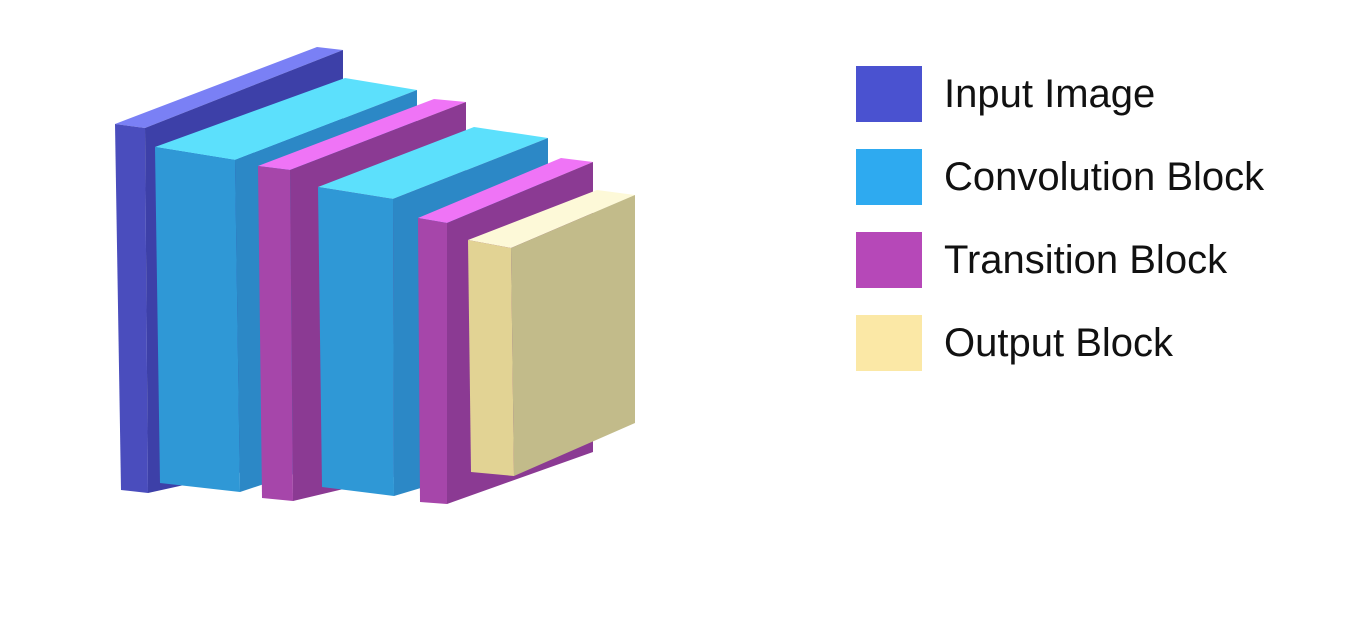 The height and width of the screenshot is (629, 1350). I want to click on transition-block-1-top, so click(362, 134).